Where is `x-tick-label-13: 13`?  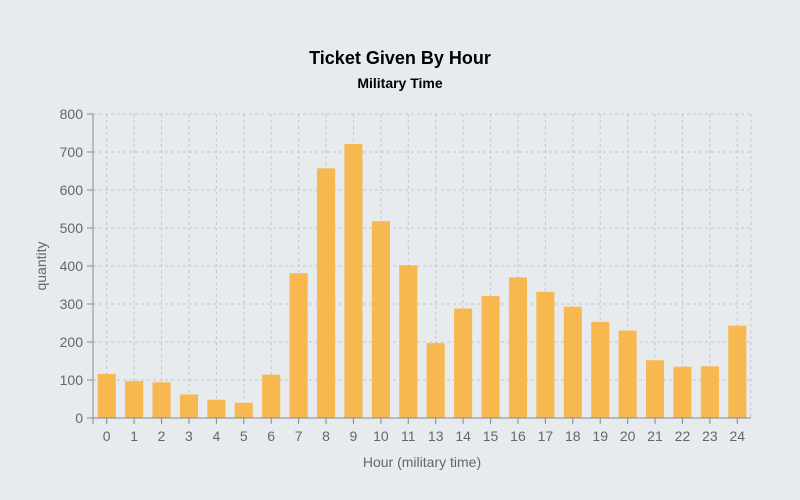 x-tick-label-13: 13 is located at coordinates (436, 436).